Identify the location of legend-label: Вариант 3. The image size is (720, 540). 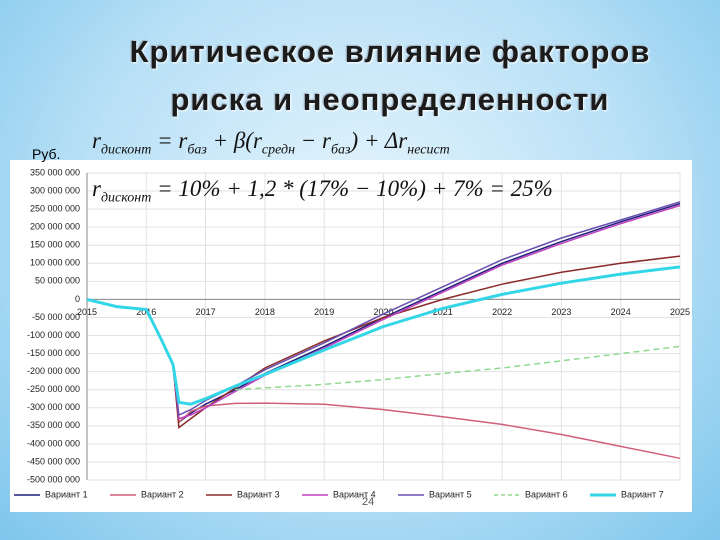
(258, 494).